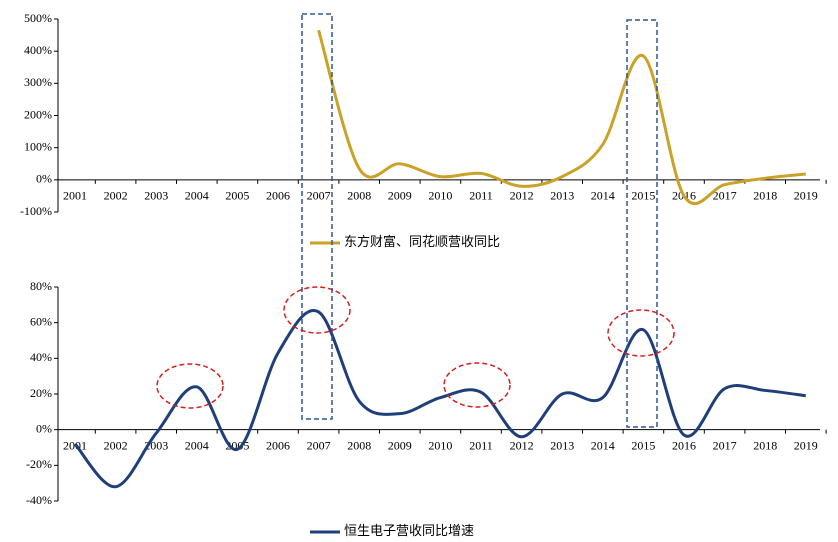  Describe the element at coordinates (38, 18) in the screenshot. I see `y-tick-label: 500%` at that location.